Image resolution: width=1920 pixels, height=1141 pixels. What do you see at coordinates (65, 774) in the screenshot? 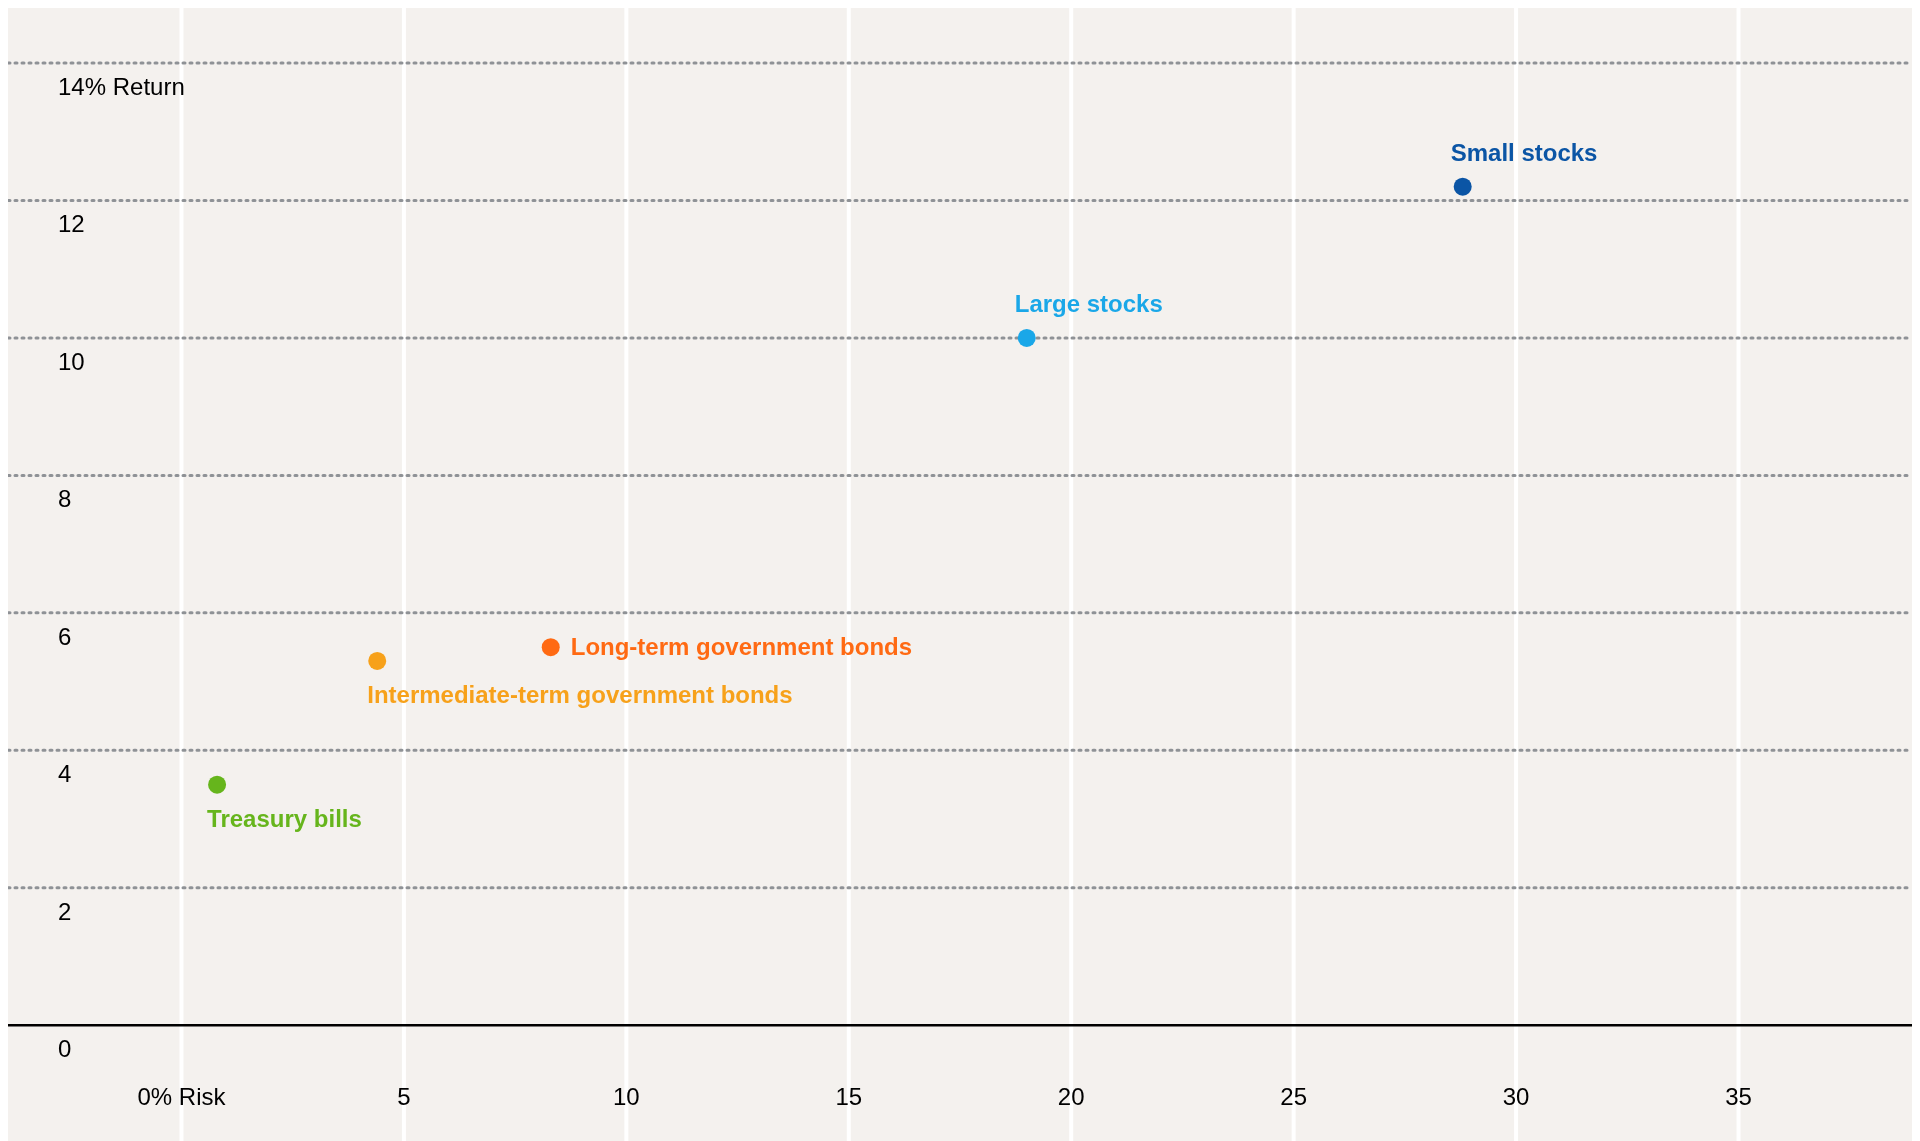
I see `y-tick-label: 4` at bounding box center [65, 774].